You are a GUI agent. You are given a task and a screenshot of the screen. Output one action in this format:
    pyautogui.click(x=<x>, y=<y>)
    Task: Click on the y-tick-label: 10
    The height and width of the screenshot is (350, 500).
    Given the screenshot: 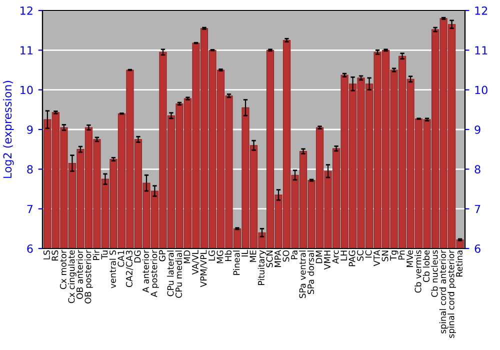 What is the action you would take?
    pyautogui.click(x=26, y=90)
    